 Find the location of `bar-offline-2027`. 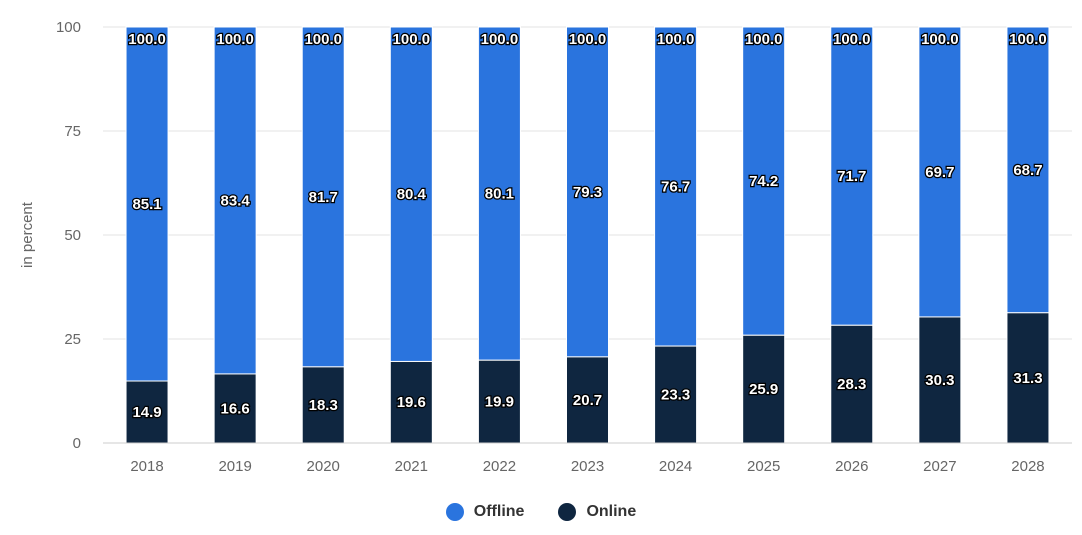

bar-offline-2027 is located at coordinates (940, 172).